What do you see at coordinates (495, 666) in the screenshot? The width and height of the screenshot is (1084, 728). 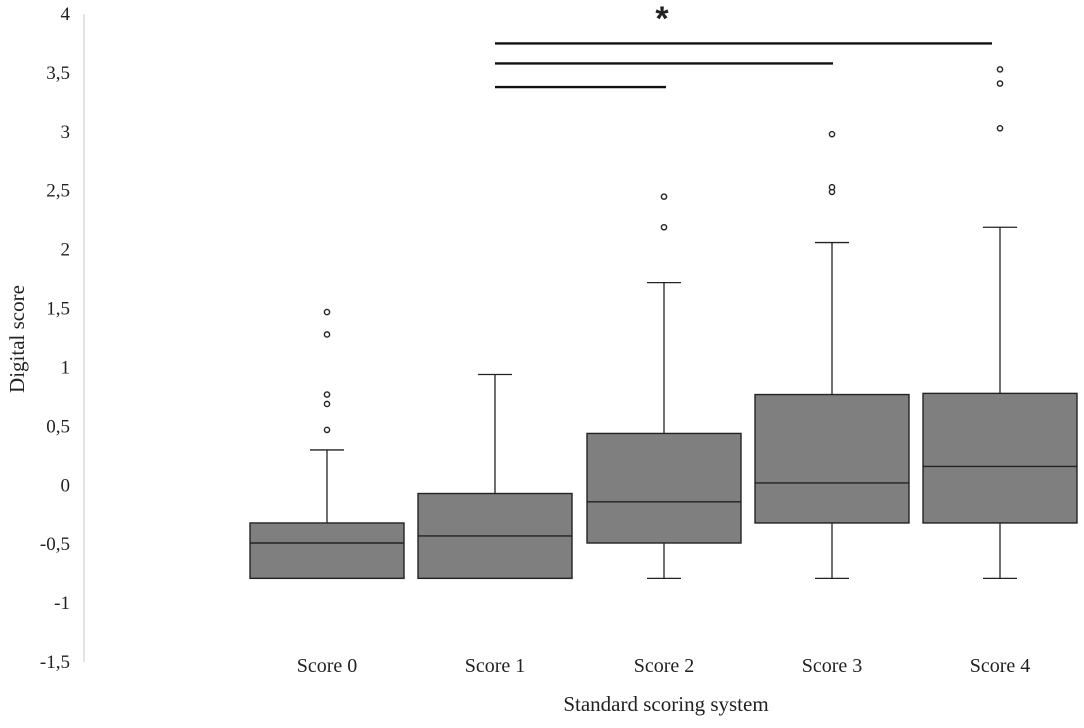 I see `x-category-label: Score 1` at bounding box center [495, 666].